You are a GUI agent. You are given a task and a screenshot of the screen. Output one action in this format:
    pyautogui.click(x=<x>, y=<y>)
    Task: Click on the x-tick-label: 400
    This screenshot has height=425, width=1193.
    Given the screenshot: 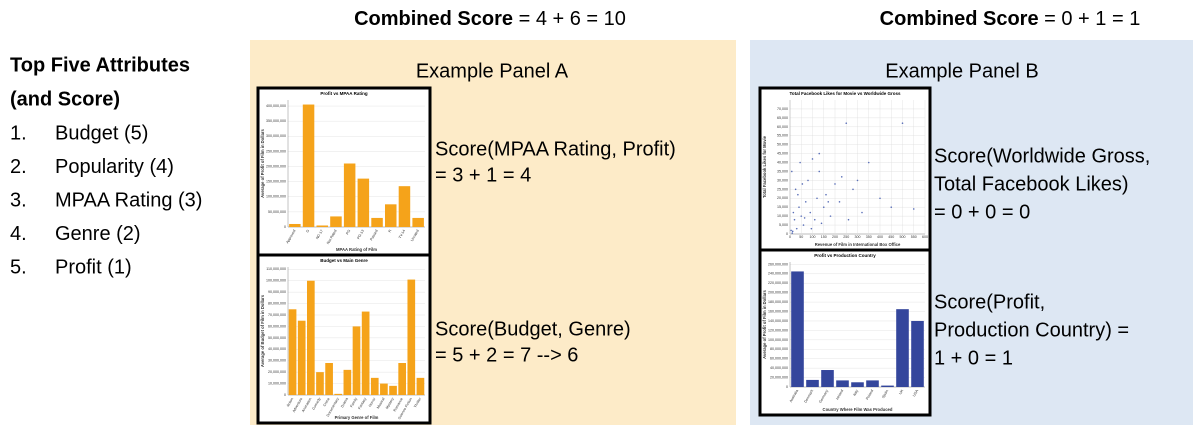 What is the action you would take?
    pyautogui.click(x=880, y=237)
    